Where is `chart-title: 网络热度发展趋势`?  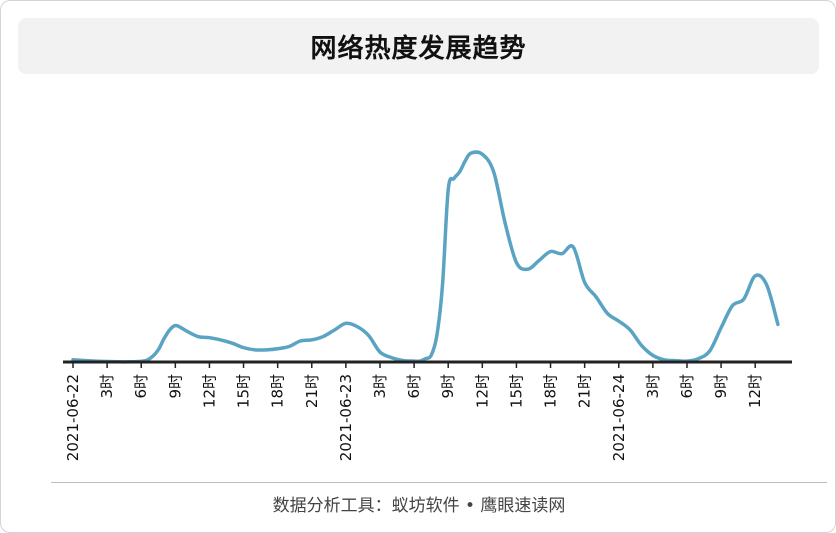
chart-title: 网络热度发展趋势 is located at coordinates (418, 48).